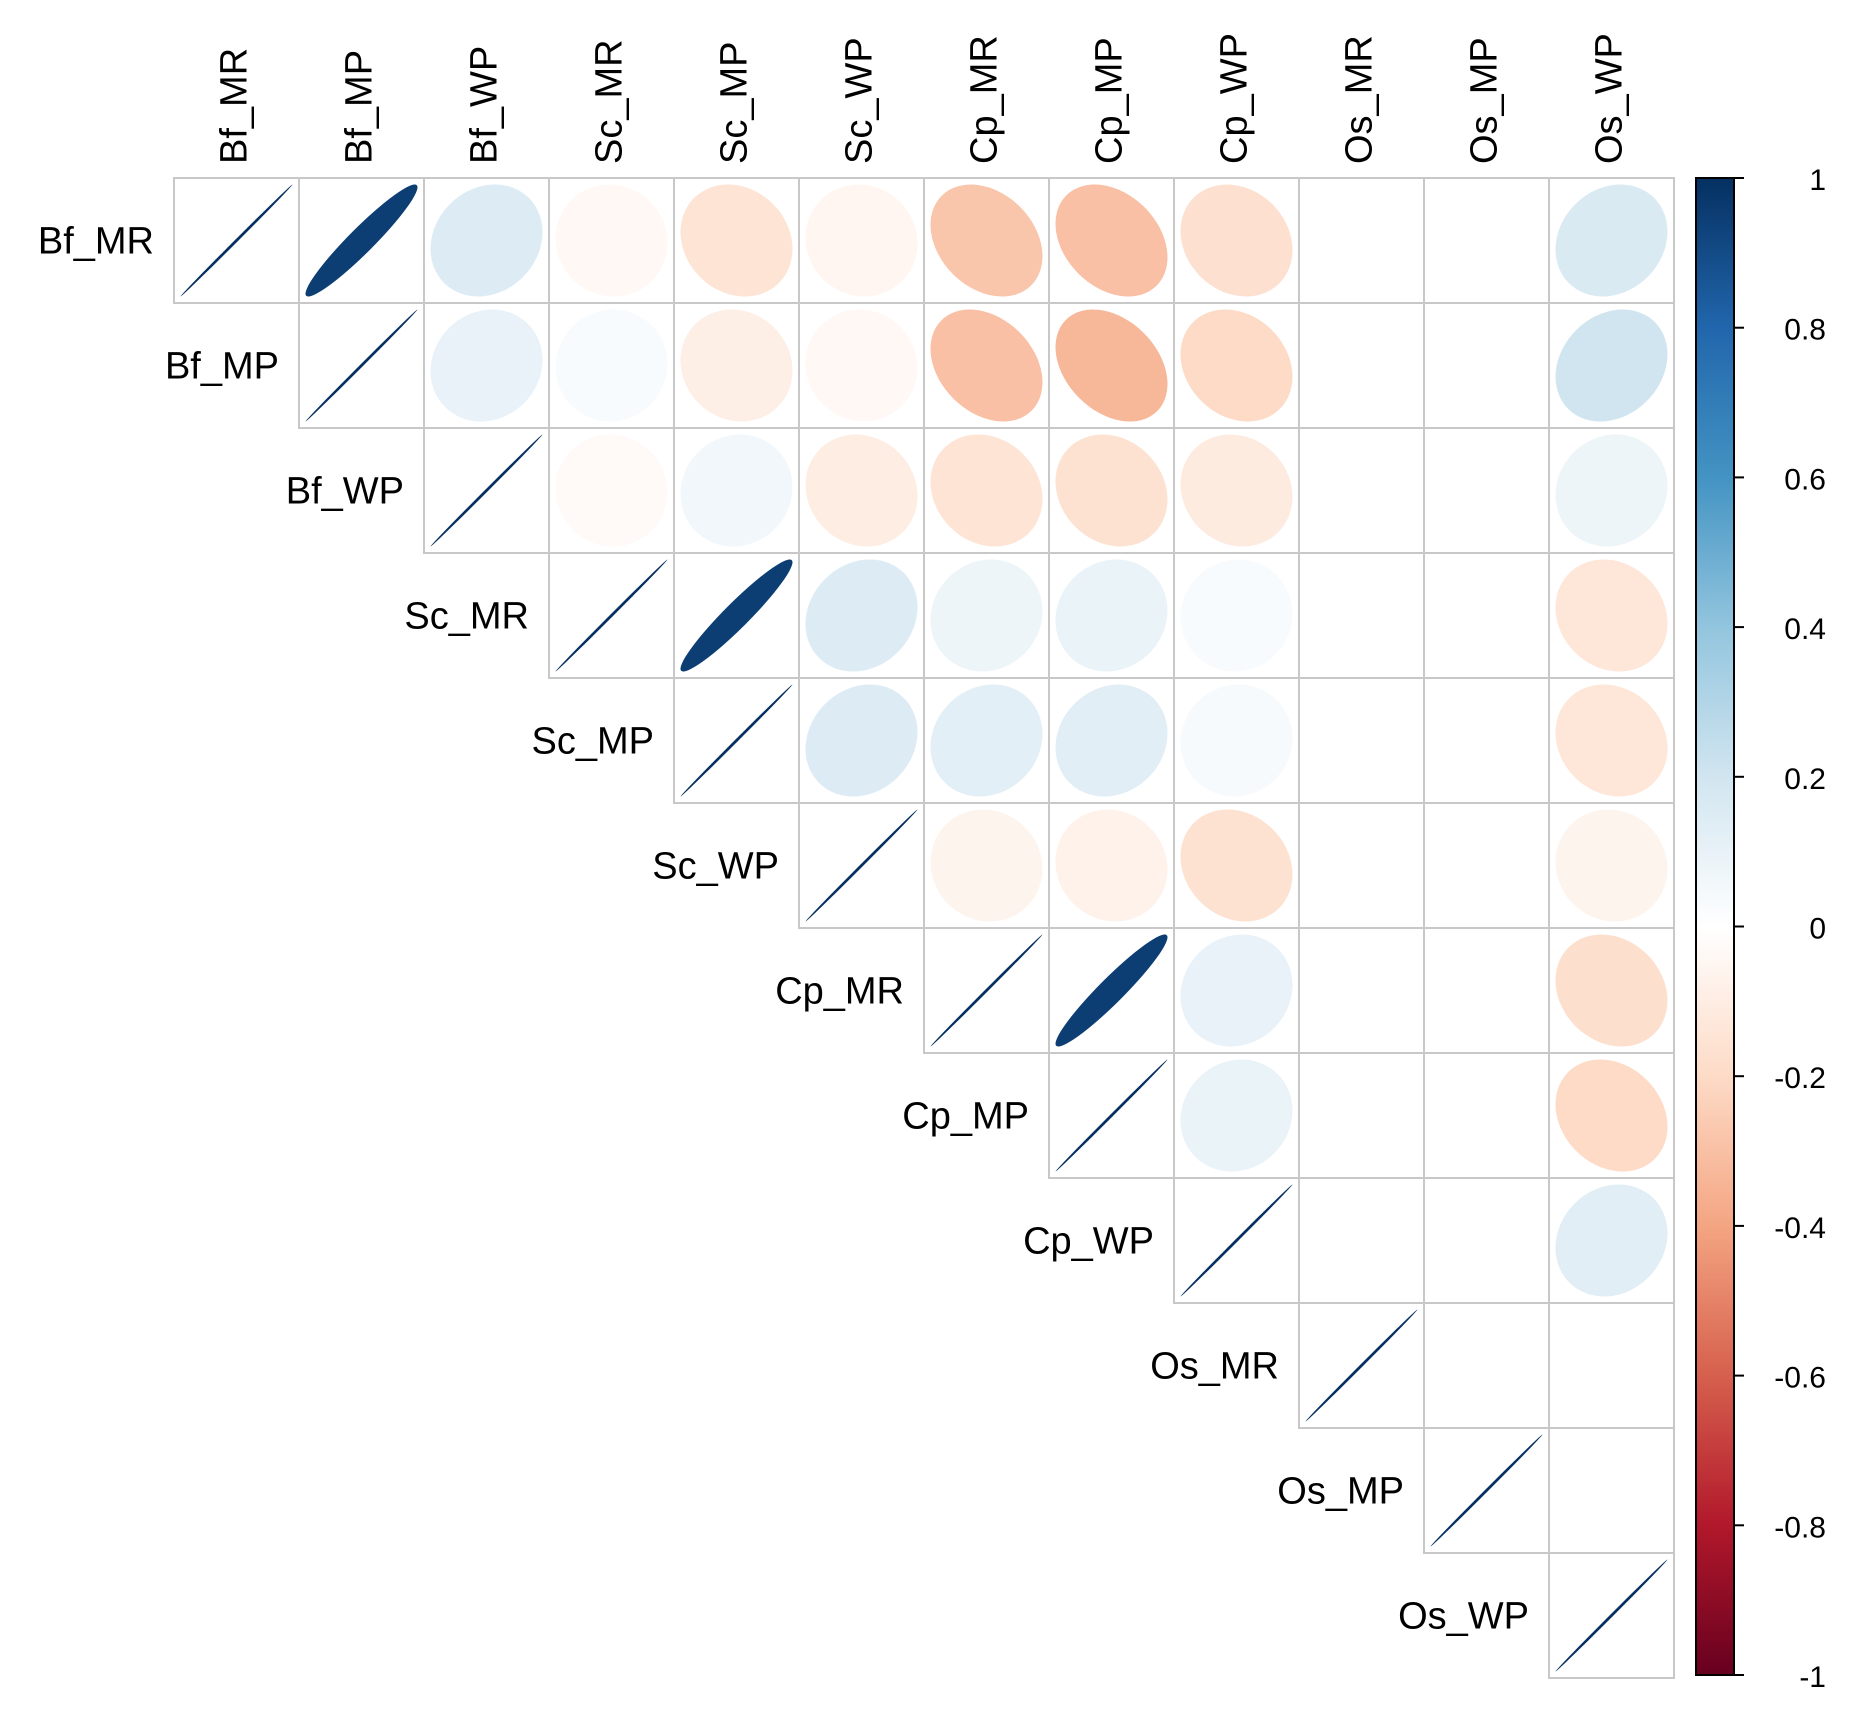  Describe the element at coordinates (736, 490) in the screenshot. I see `corr-ellipse-Bf_WP-Sc_MP` at that location.